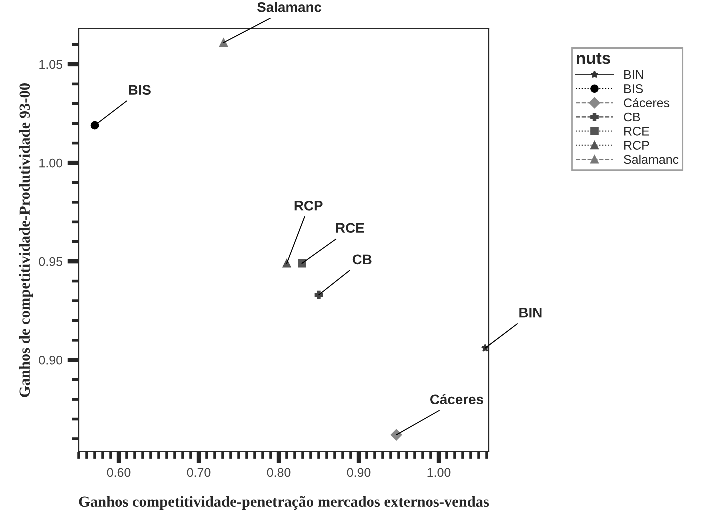 This screenshot has height=518, width=714. Describe the element at coordinates (362, 259) in the screenshot. I see `text: CB` at that location.